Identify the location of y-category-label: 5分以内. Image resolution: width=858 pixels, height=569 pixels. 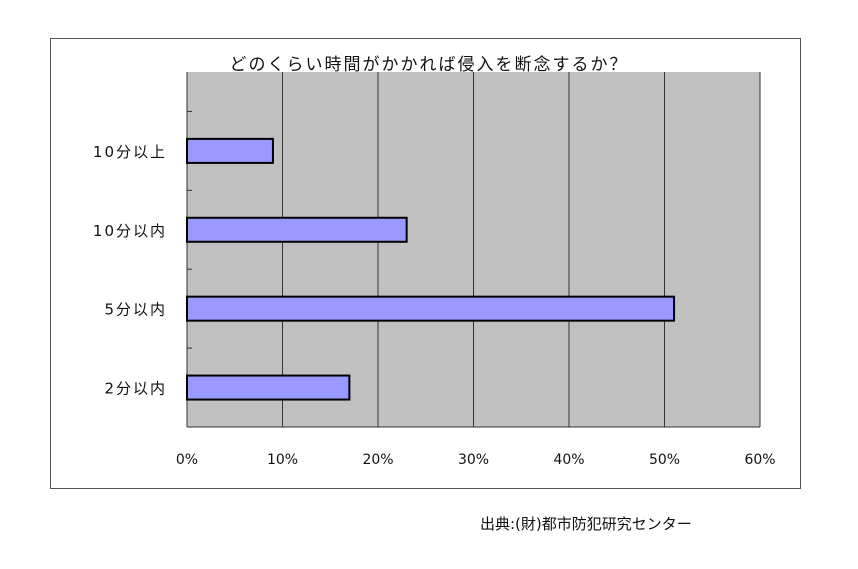
(135, 310).